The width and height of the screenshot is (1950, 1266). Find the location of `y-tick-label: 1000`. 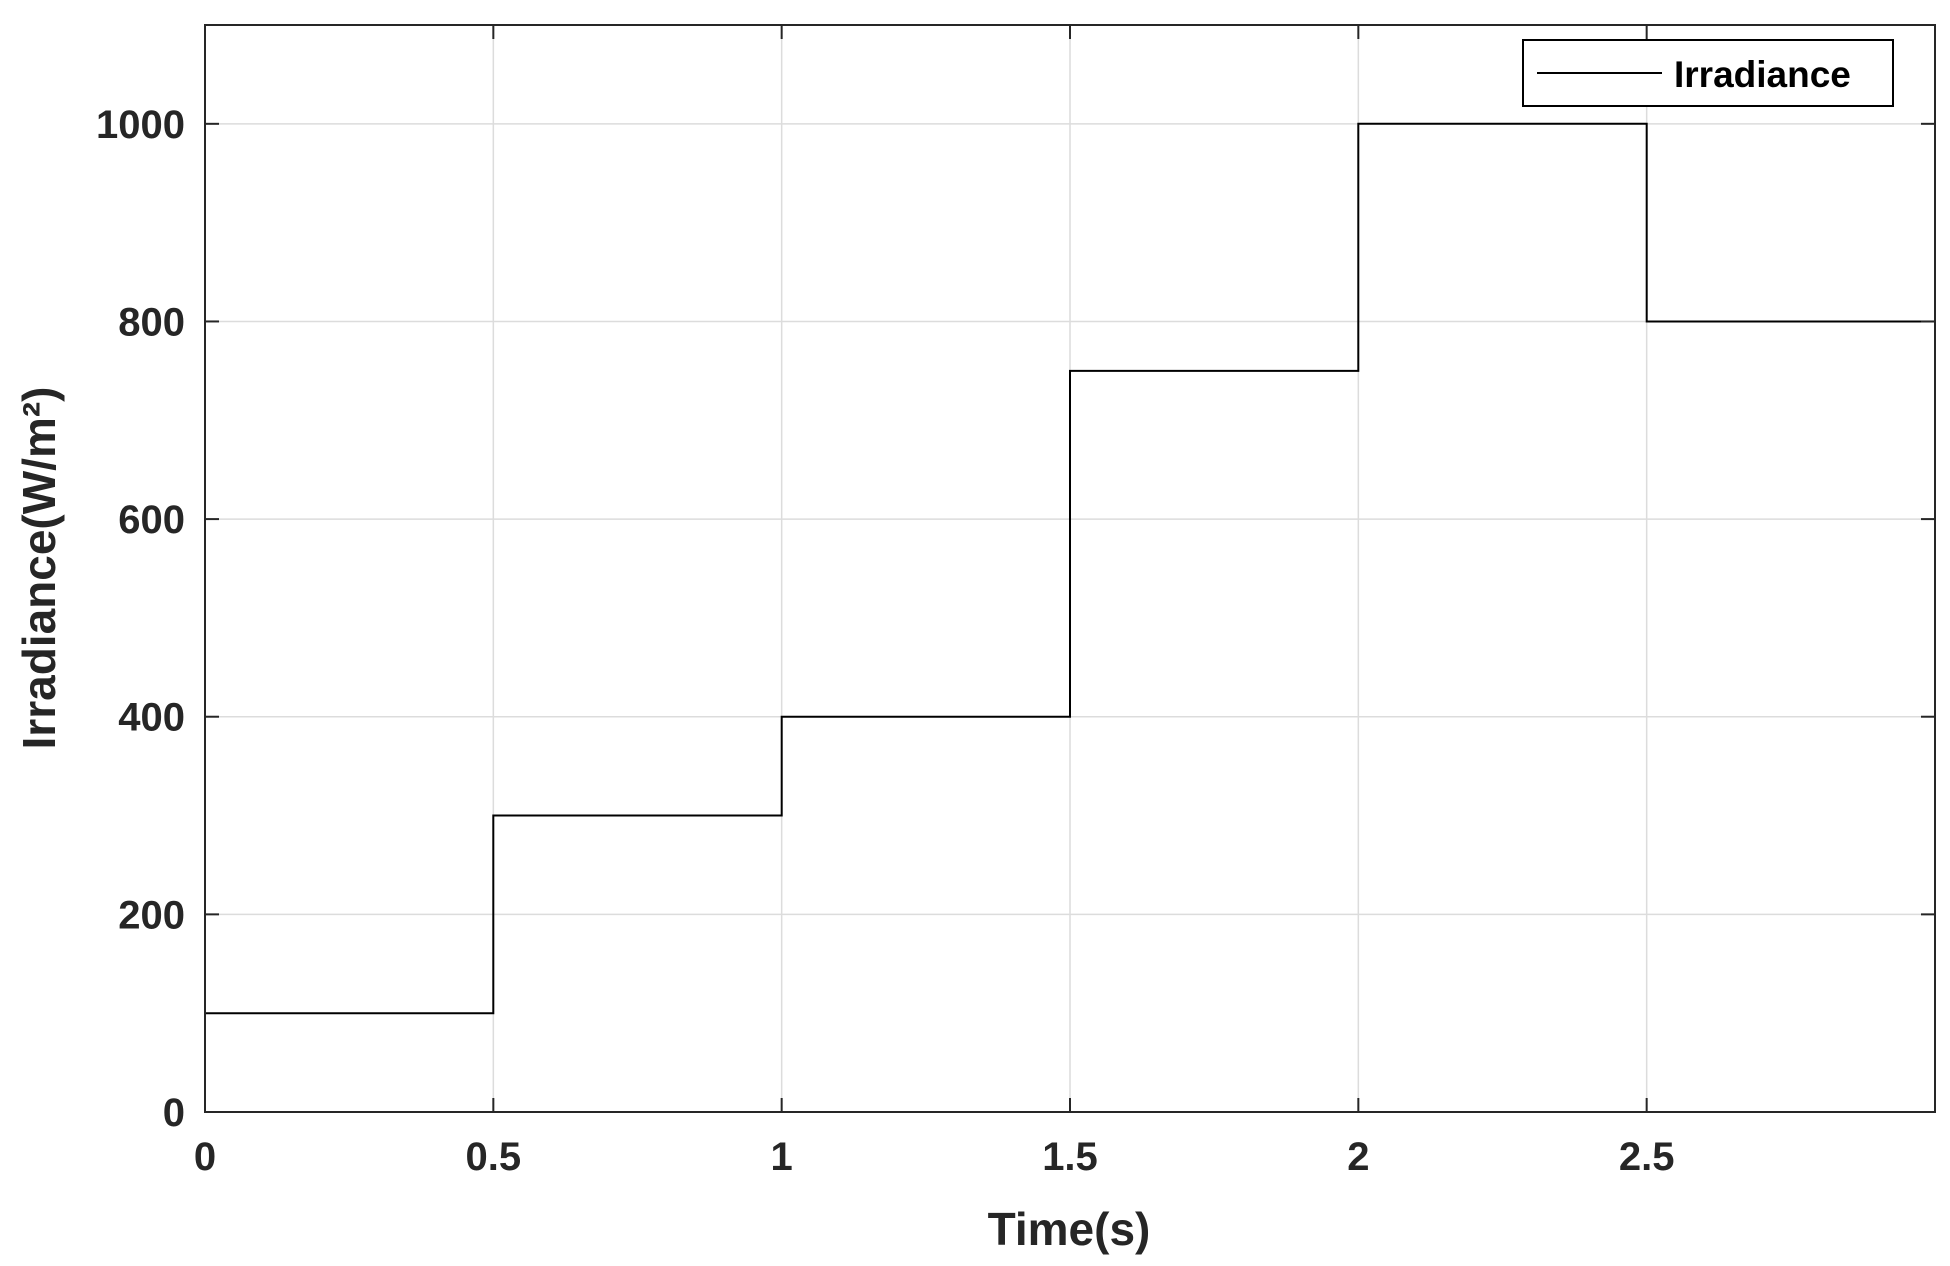

y-tick-label: 1000 is located at coordinates (140, 125).